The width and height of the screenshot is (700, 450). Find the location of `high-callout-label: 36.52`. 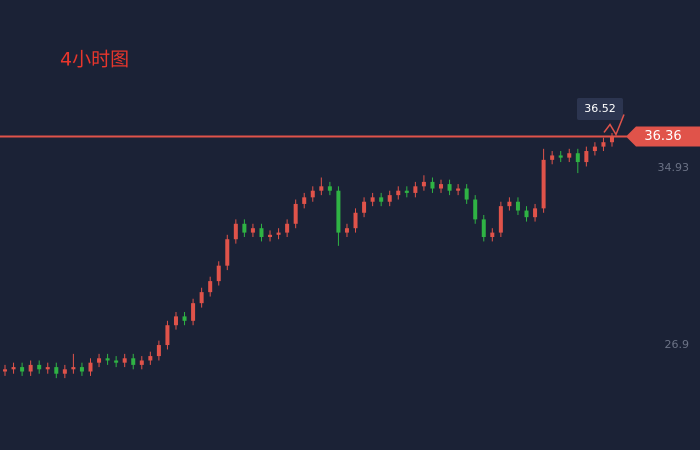

high-callout-label: 36.52 is located at coordinates (600, 108).